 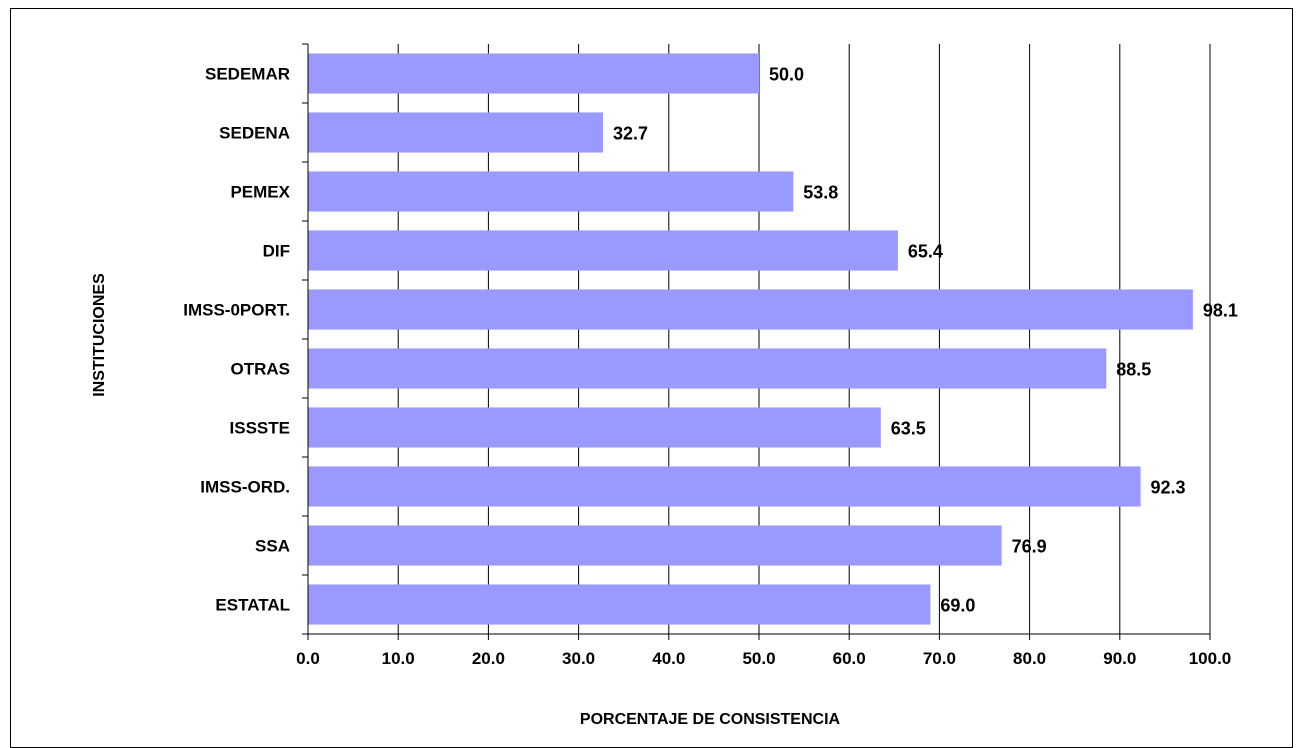 I want to click on data-label: 69.0, so click(x=957, y=606).